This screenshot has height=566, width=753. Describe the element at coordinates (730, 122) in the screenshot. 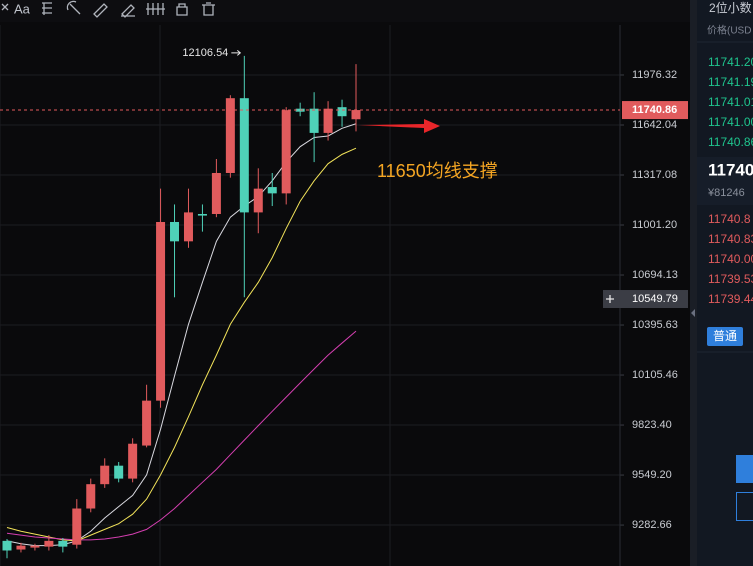

I see `ask-price: 11741.00` at that location.